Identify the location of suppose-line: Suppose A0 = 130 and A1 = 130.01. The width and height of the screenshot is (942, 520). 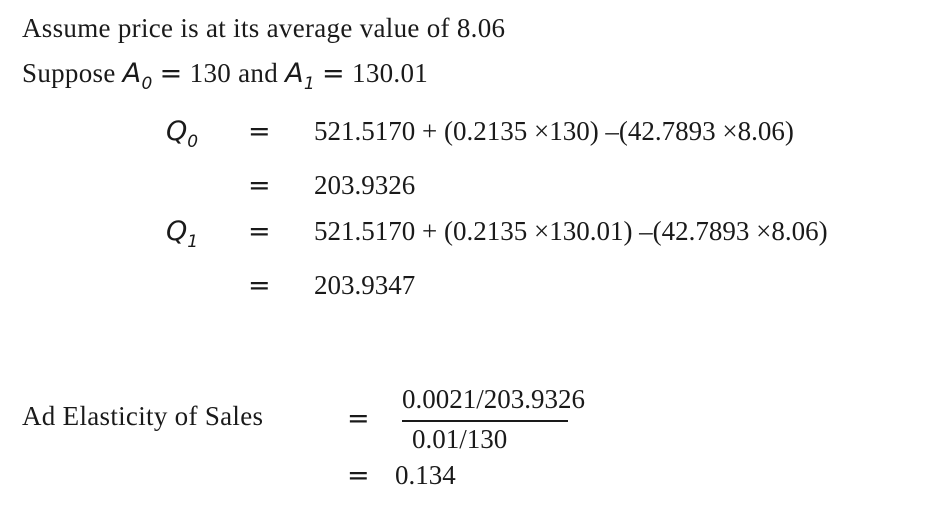
(225, 76).